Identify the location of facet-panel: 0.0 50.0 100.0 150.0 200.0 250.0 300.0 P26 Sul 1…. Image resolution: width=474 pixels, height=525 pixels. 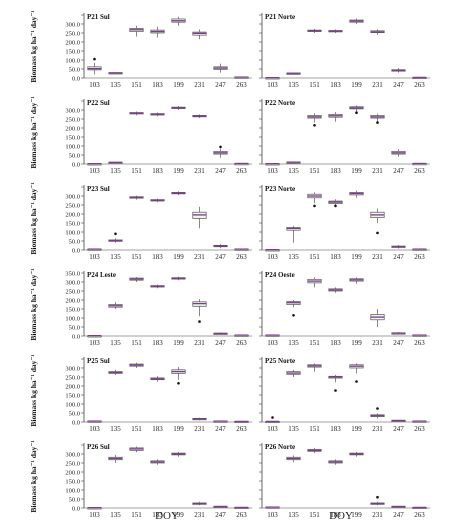
(140, 479).